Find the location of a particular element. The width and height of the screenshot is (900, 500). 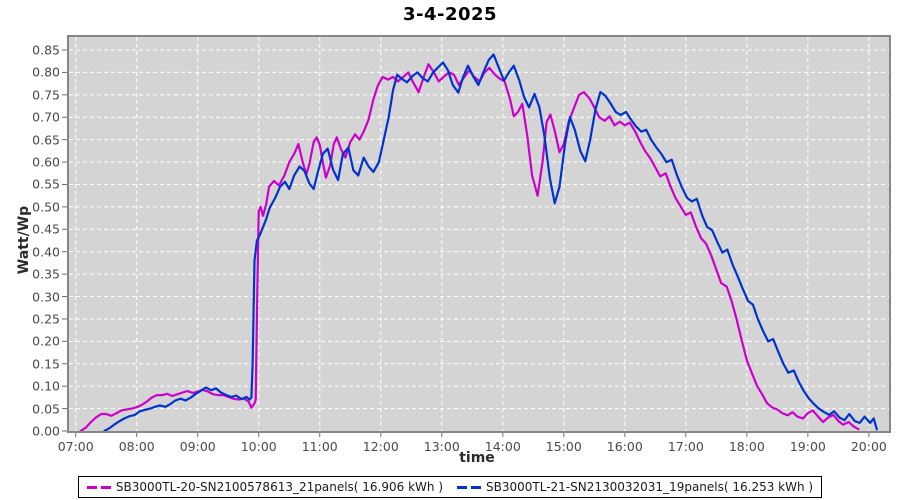

y-tick-label: 0.55 is located at coordinates (46, 184).